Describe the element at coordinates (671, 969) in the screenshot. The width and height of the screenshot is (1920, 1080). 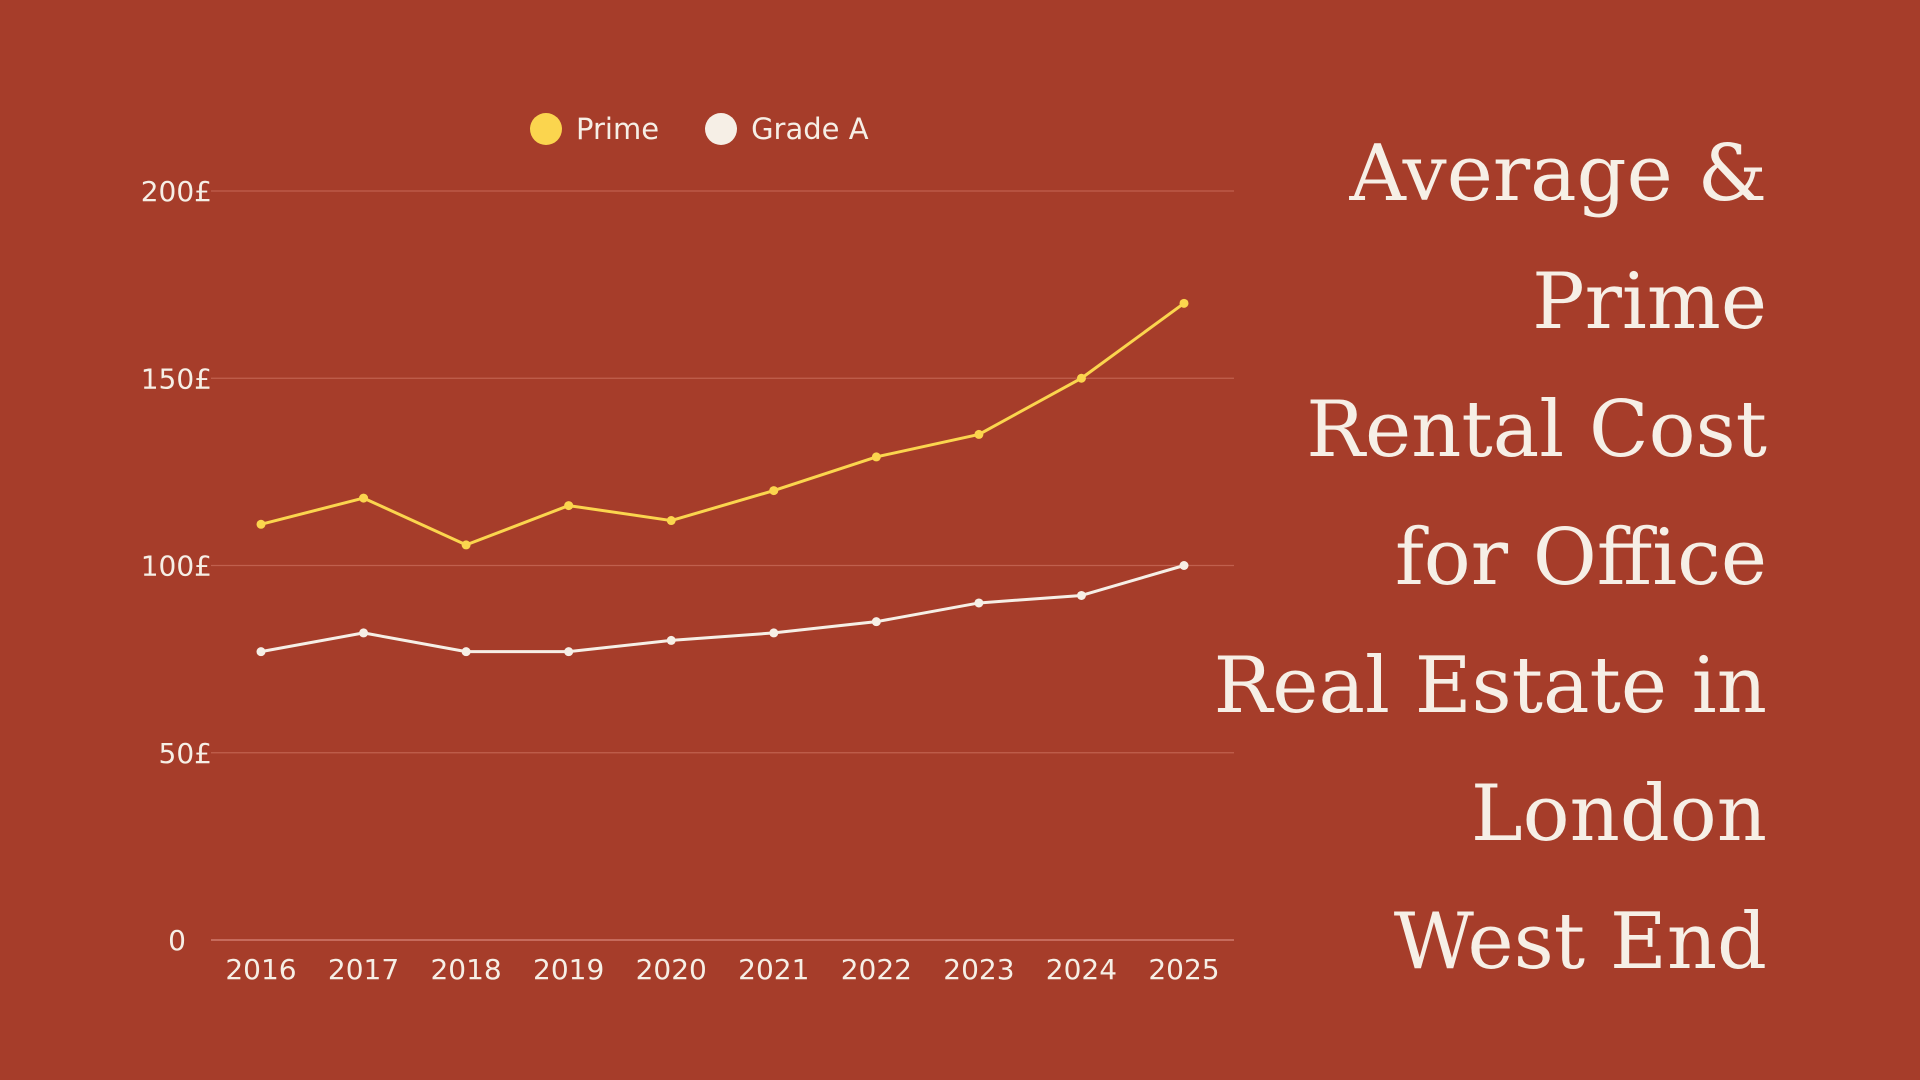
I see `x-tick-label: 2020` at that location.